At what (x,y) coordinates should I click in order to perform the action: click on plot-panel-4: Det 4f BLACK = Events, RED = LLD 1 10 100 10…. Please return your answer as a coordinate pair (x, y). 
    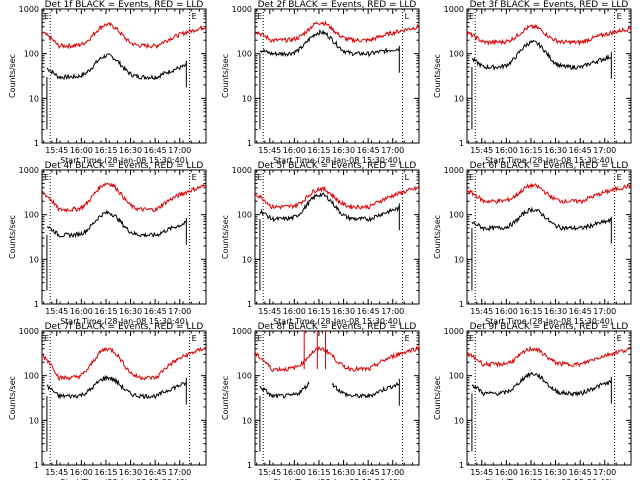
    Looking at the image, I should click on (107, 243).